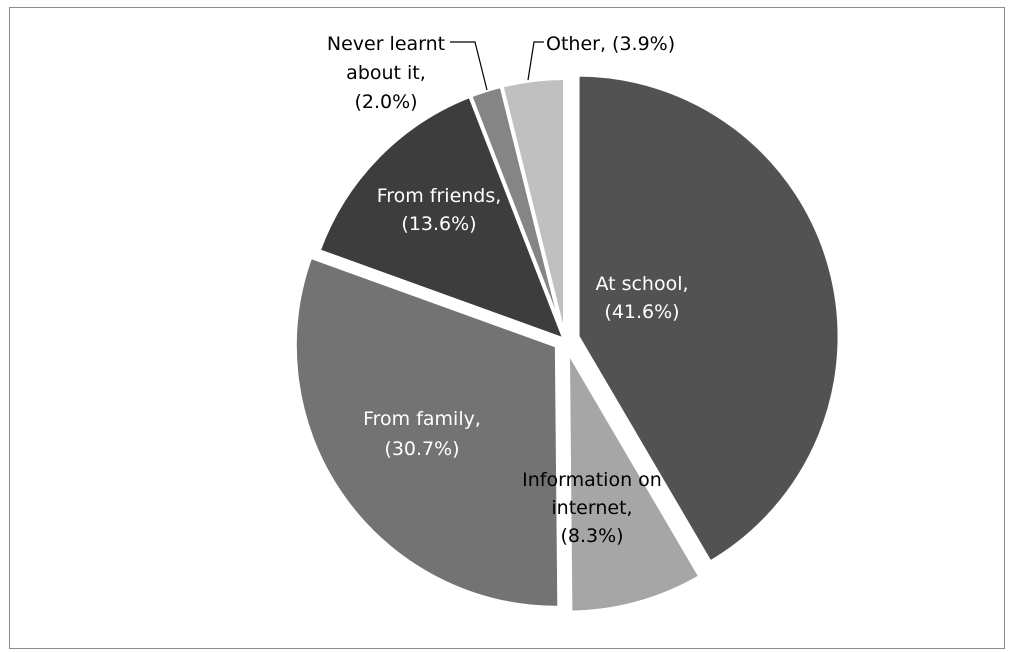 The height and width of the screenshot is (652, 1013). What do you see at coordinates (592, 508) in the screenshot?
I see `slice-label: Information on internet, (8.3%)` at bounding box center [592, 508].